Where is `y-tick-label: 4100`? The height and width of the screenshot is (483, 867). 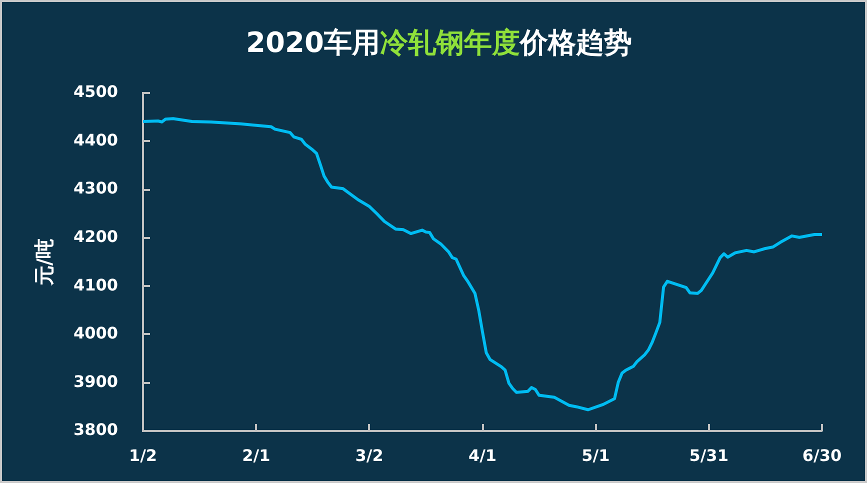 y-tick-label: 4100 is located at coordinates (95, 284).